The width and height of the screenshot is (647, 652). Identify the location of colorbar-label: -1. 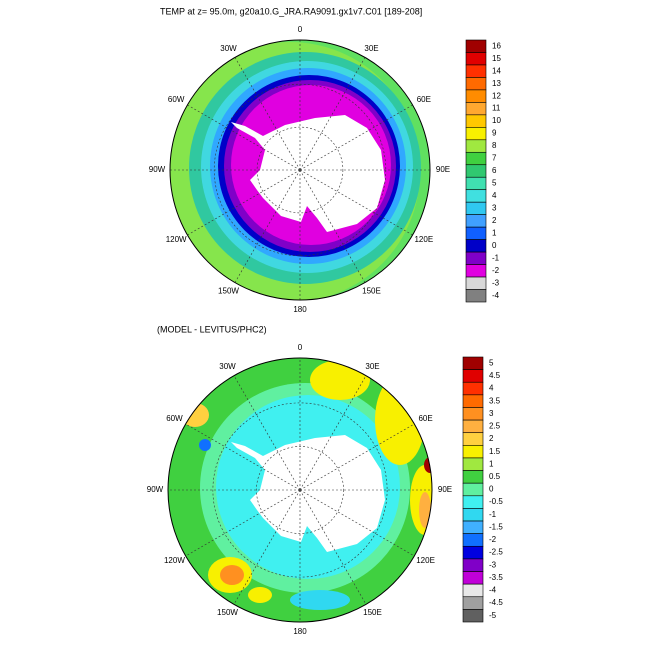
(493, 514).